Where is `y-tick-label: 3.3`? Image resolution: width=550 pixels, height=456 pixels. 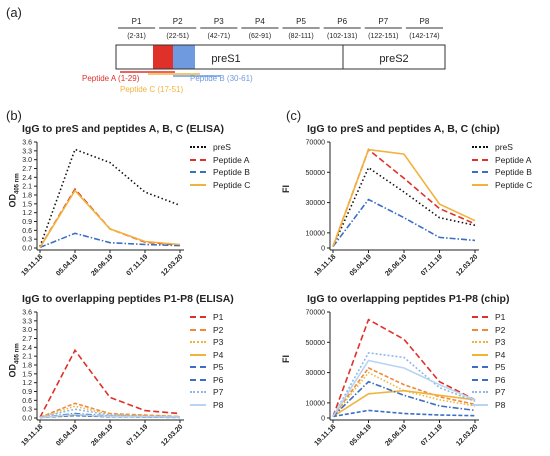
y-tick-label: 3.3 is located at coordinates (27, 151).